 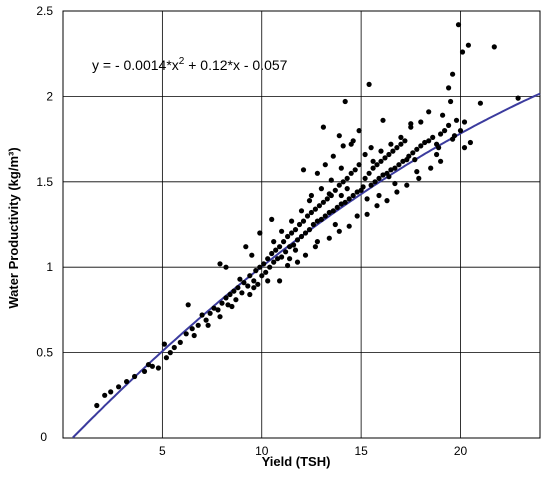 What do you see at coordinates (13, 227) in the screenshot?
I see `y-axis-title: Water Productivity (kg/m³)` at bounding box center [13, 227].